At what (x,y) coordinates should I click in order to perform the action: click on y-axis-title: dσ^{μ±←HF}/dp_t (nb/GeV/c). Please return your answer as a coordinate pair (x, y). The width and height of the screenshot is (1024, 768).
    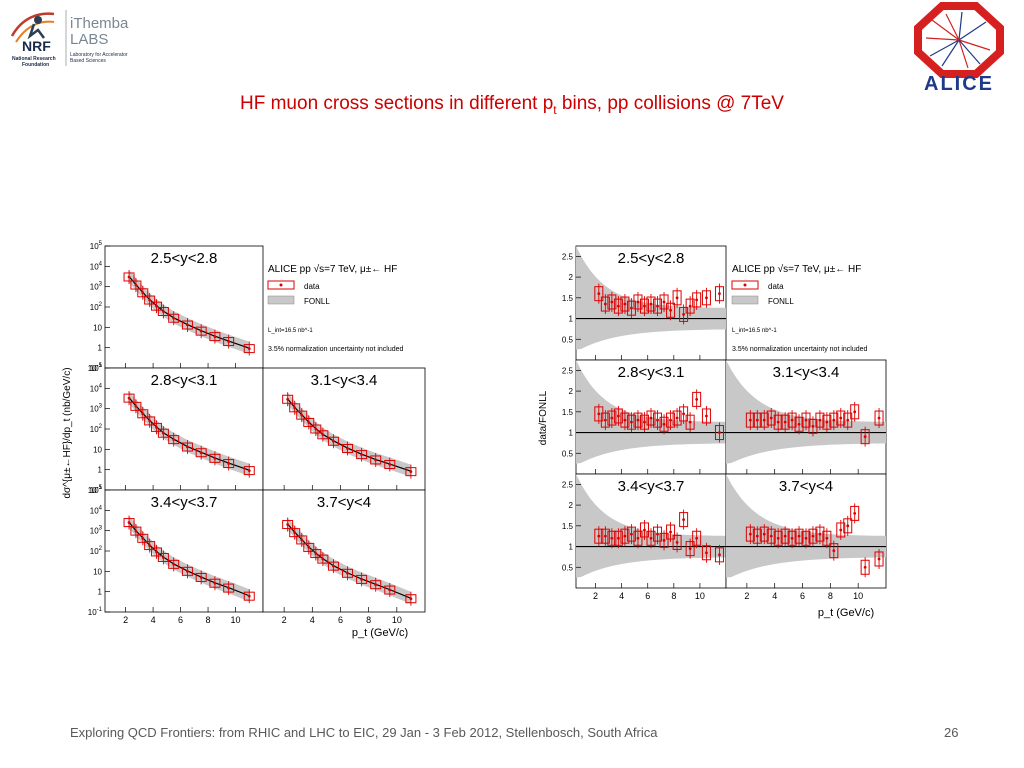
    Looking at the image, I should click on (67, 432).